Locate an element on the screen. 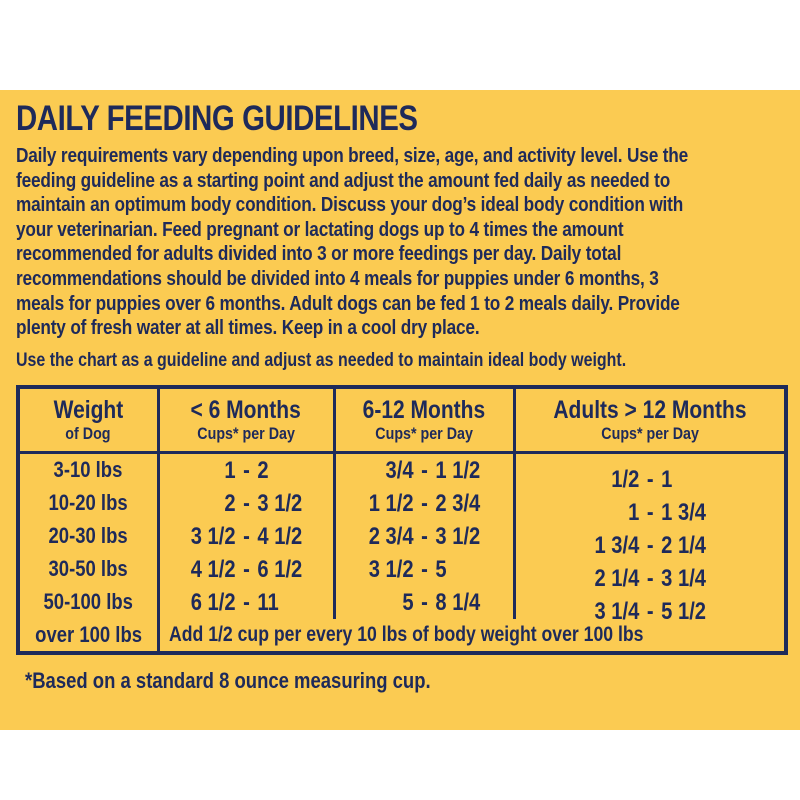 This screenshot has height=800, width=800. table-row: 20-30 lbs 3 1/2-4 1/2 2 3/4-3 1/2 is located at coordinates (402, 536).